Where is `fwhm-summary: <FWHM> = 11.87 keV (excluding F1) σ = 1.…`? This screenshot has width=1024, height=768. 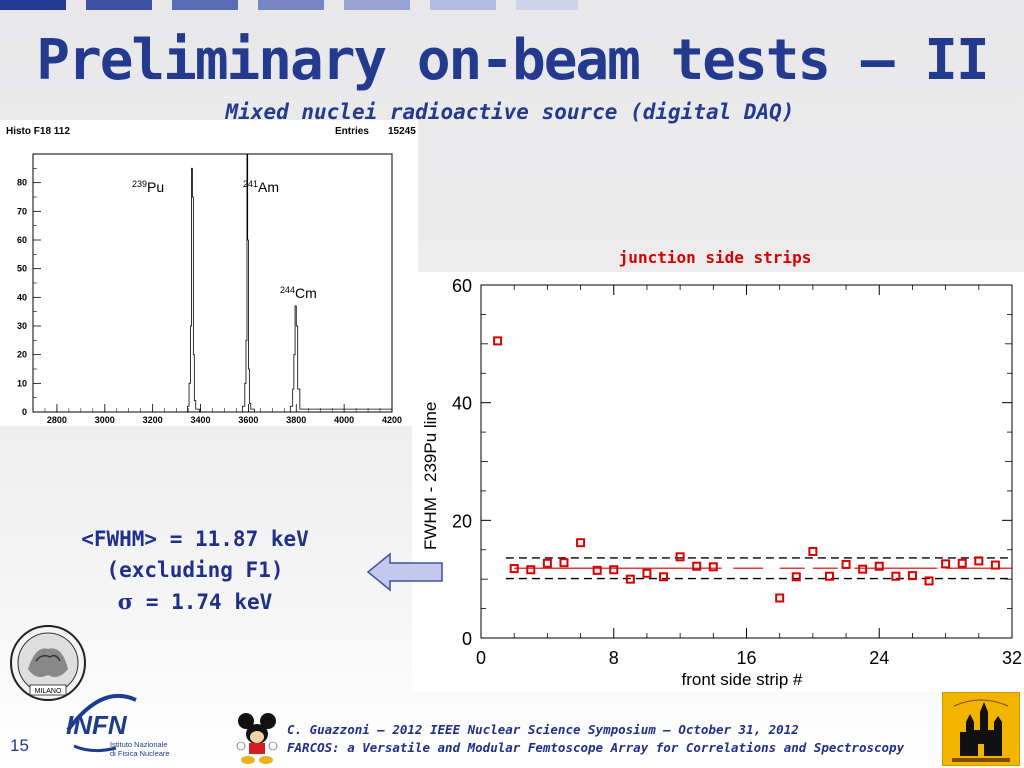
fwhm-summary: <FWHM> = 11.87 keV (excluding F1) σ = 1.… is located at coordinates (195, 571).